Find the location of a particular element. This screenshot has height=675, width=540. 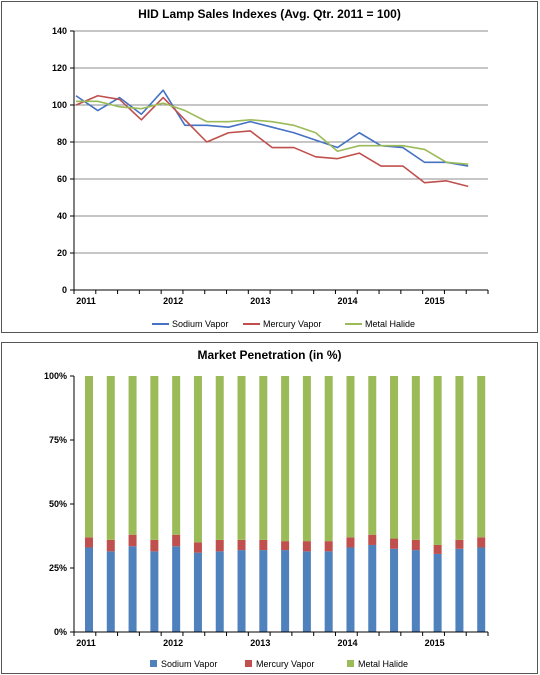

y-tick-label: 25% is located at coordinates (58, 568).